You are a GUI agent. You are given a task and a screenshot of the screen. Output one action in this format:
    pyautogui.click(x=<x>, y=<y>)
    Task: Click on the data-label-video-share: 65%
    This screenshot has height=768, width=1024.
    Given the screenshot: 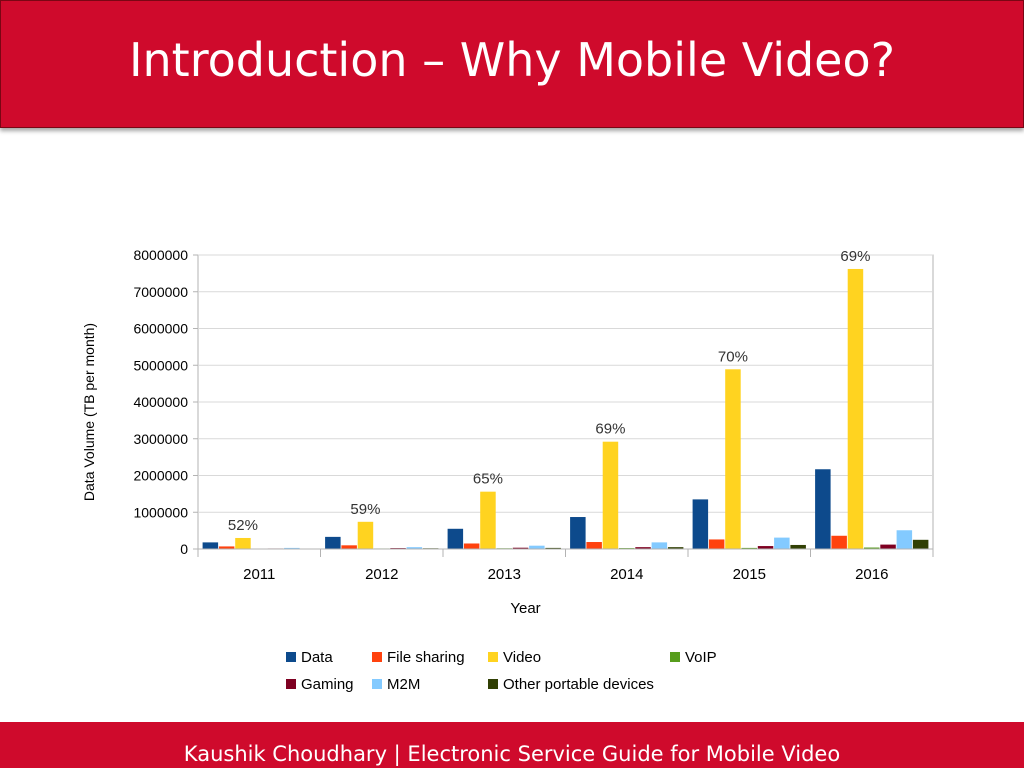 What is the action you would take?
    pyautogui.click(x=488, y=479)
    